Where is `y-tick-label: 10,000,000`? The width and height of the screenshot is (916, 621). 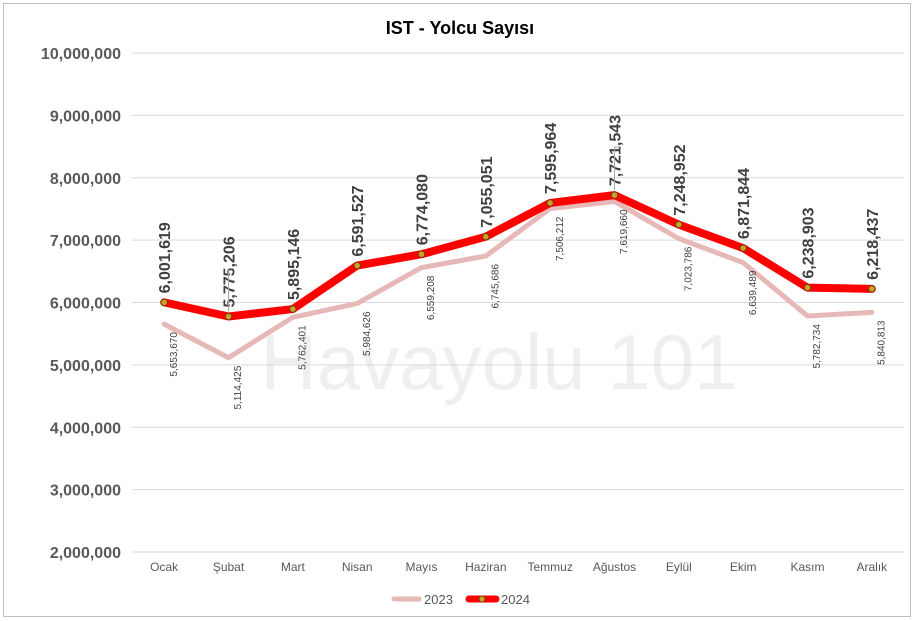 y-tick-label: 10,000,000 is located at coordinates (81, 54).